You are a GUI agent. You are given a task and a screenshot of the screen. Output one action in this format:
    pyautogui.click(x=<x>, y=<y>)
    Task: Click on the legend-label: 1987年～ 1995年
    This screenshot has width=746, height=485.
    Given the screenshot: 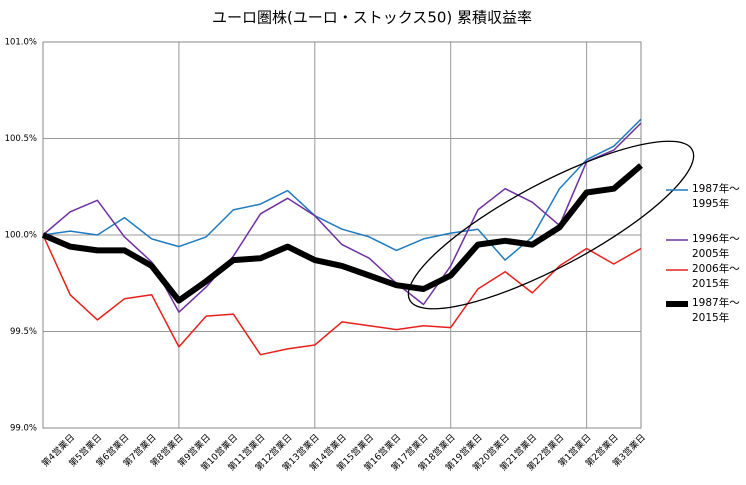 What is the action you would take?
    pyautogui.click(x=716, y=196)
    